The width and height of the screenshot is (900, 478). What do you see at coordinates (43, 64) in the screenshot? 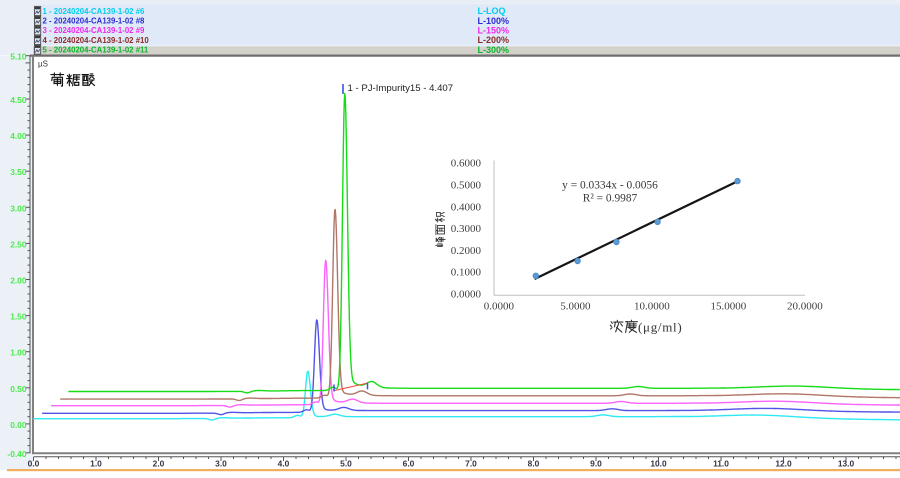
I see `svg-text: µS` at bounding box center [43, 64].